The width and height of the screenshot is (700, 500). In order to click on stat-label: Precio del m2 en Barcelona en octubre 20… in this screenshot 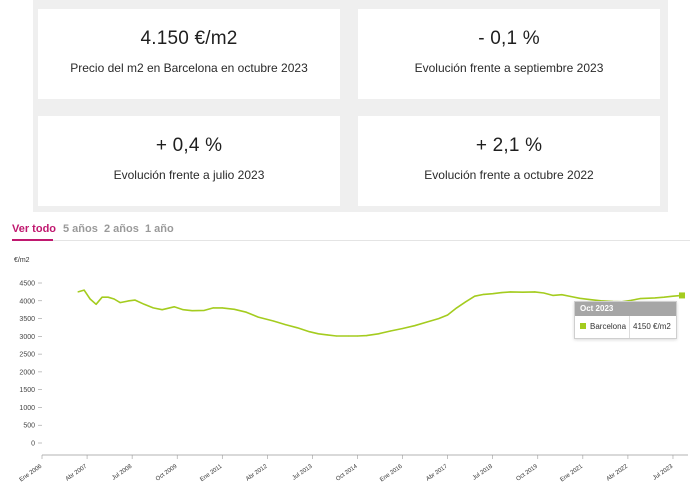, I will do `click(189, 68)`.